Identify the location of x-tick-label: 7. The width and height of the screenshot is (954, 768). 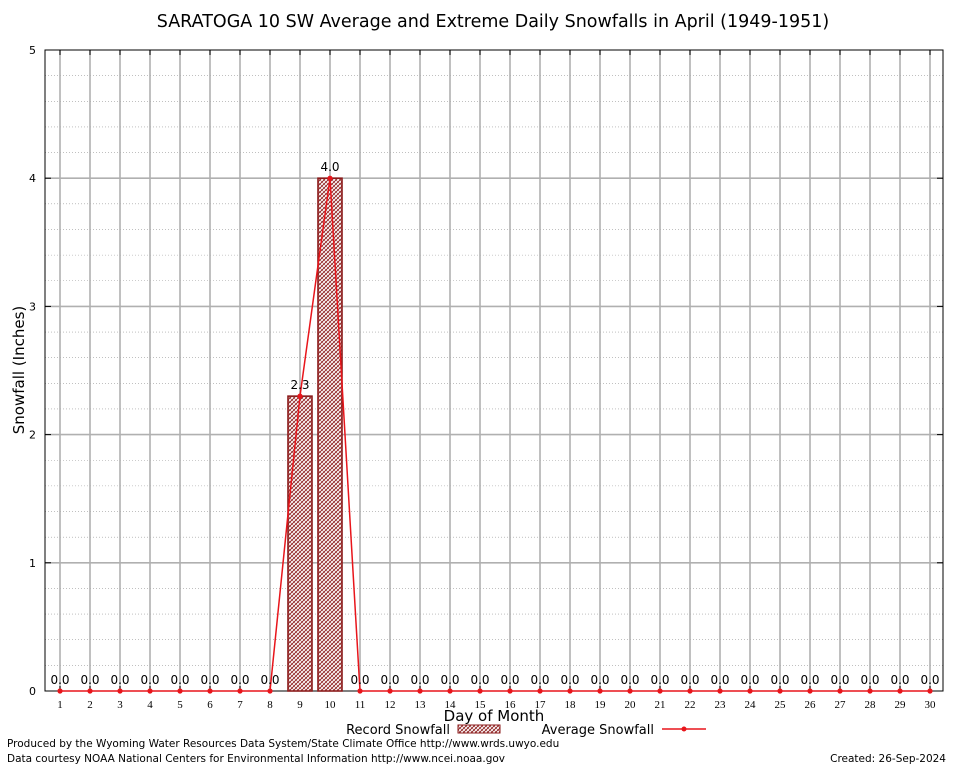
(240, 705).